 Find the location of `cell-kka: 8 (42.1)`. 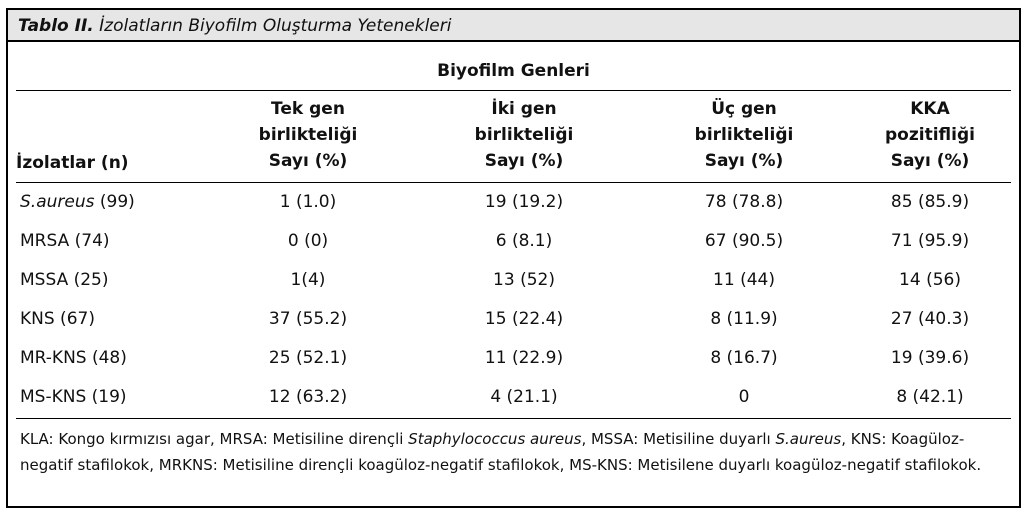

cell-kka: 8 (42.1) is located at coordinates (930, 397).